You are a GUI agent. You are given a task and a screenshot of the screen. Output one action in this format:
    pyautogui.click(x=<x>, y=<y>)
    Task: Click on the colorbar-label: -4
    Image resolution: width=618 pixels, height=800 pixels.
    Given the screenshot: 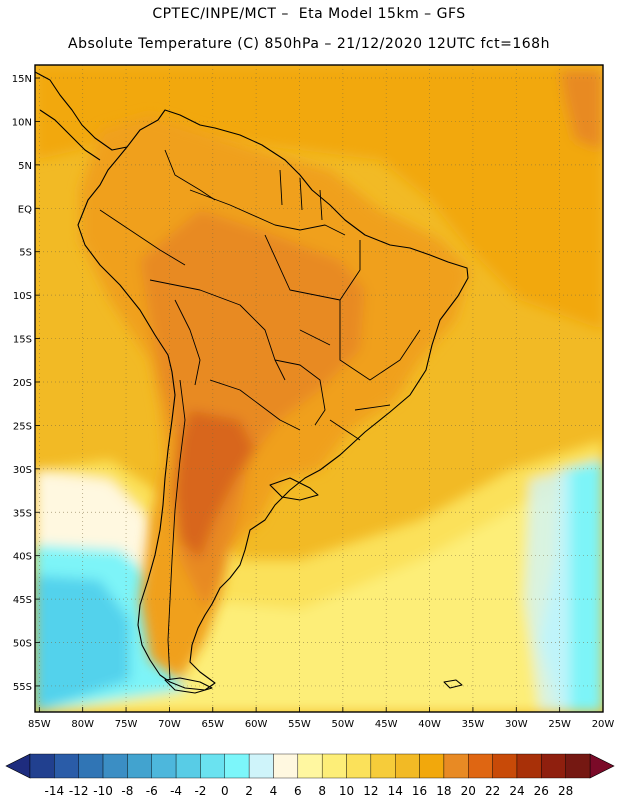 What is the action you would take?
    pyautogui.click(x=176, y=791)
    